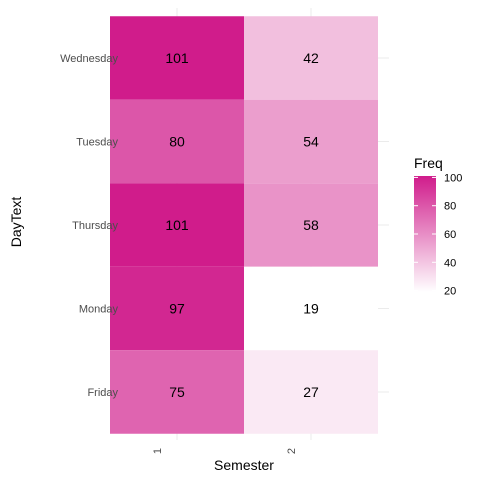 This screenshot has width=480, height=480. I want to click on legend: Freq 20 40 60 80 100, so click(438, 226).